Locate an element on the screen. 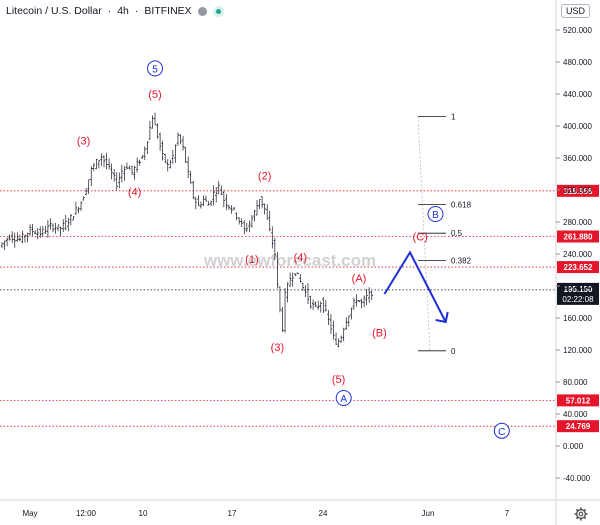  y-tick-label: 40.000 is located at coordinates (575, 414).